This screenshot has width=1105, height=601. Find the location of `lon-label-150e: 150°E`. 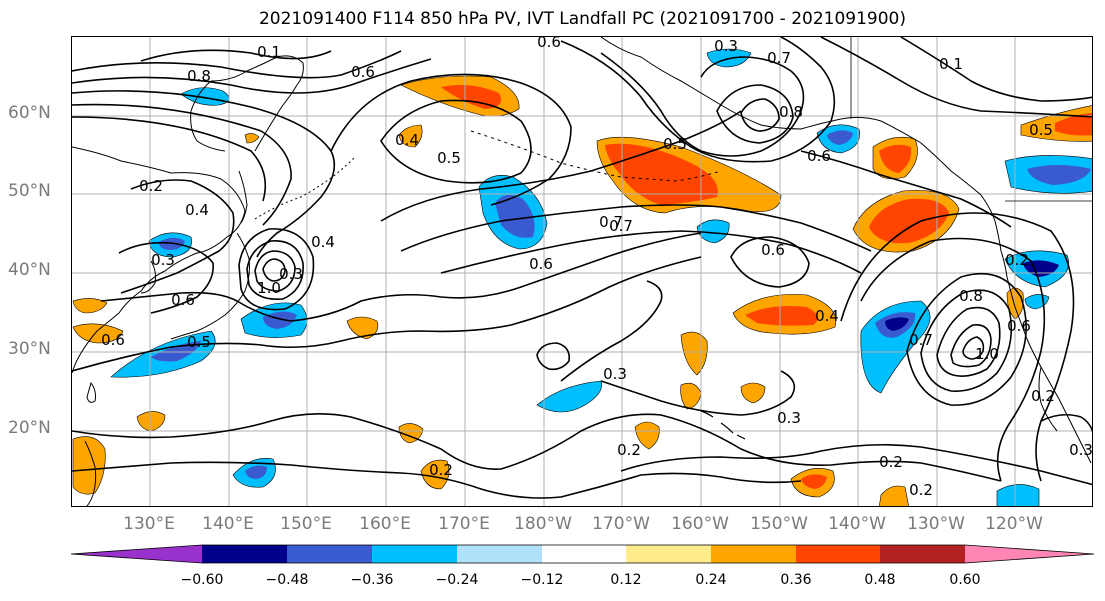

lon-label-150e: 150°E is located at coordinates (306, 524).